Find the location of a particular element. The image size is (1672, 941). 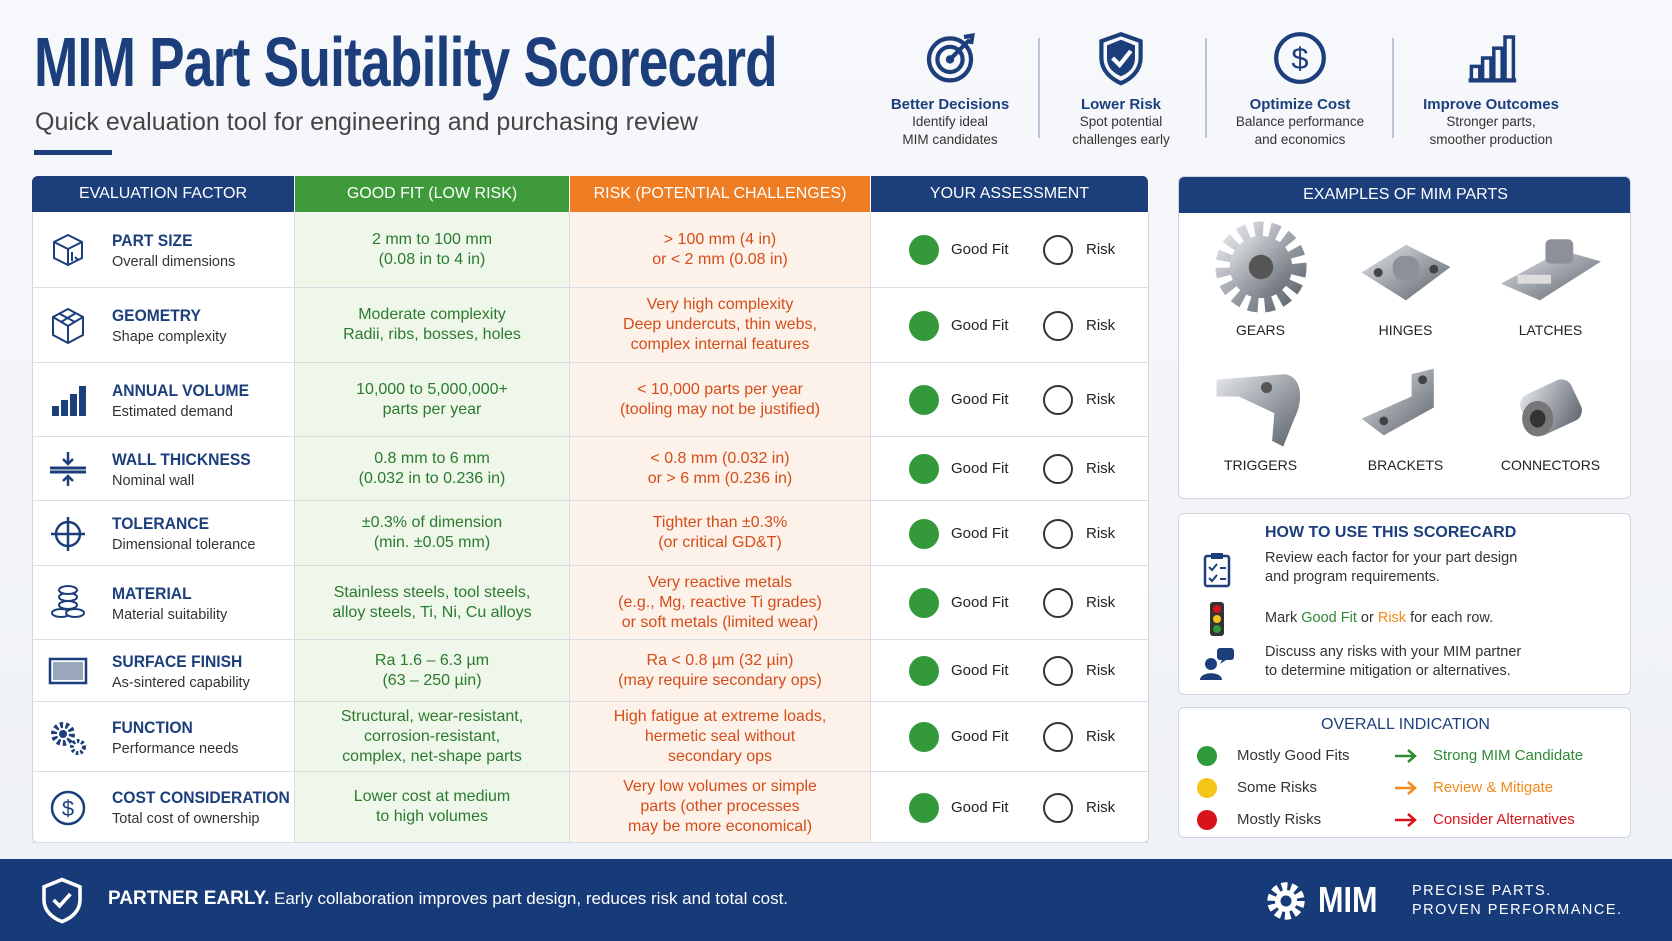

factor-name: WALL THICKNESS is located at coordinates (181, 459).